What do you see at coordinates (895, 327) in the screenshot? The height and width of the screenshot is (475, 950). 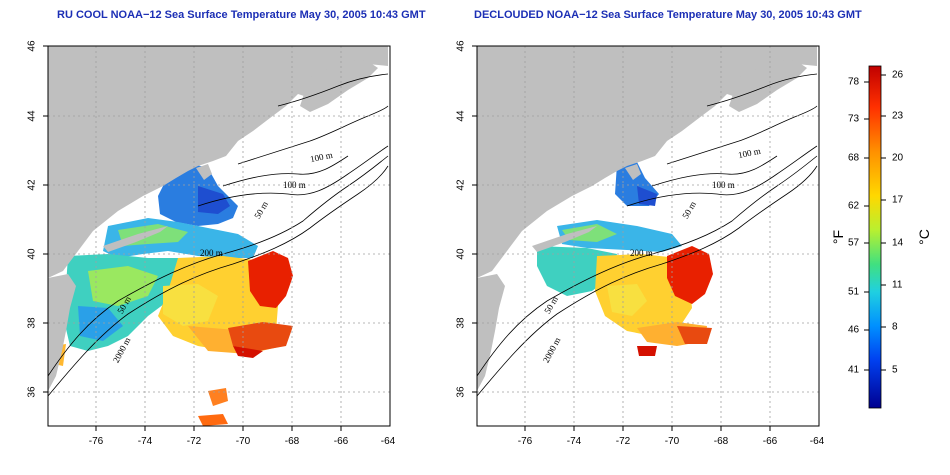 I see `celsius-tick-label: 8` at bounding box center [895, 327].